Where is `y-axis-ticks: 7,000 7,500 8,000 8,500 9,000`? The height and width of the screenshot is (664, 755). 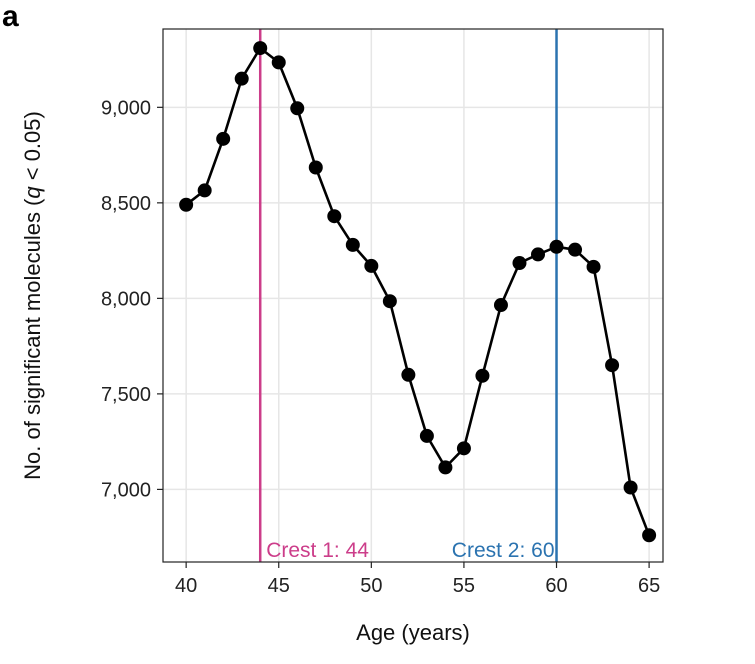
y-axis-ticks: 7,000 7,500 8,000 8,500 9,000 is located at coordinates (132, 299).